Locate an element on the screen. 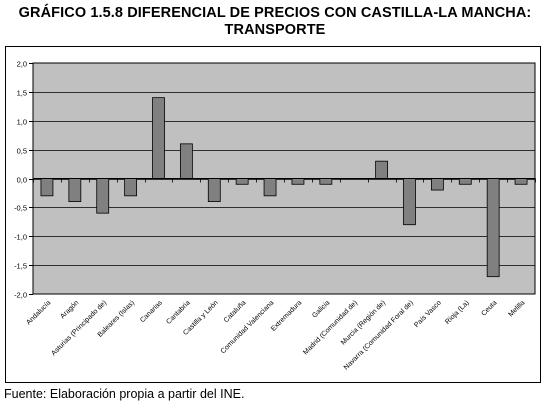  y-tick-label: 2,0 is located at coordinates (22, 64).